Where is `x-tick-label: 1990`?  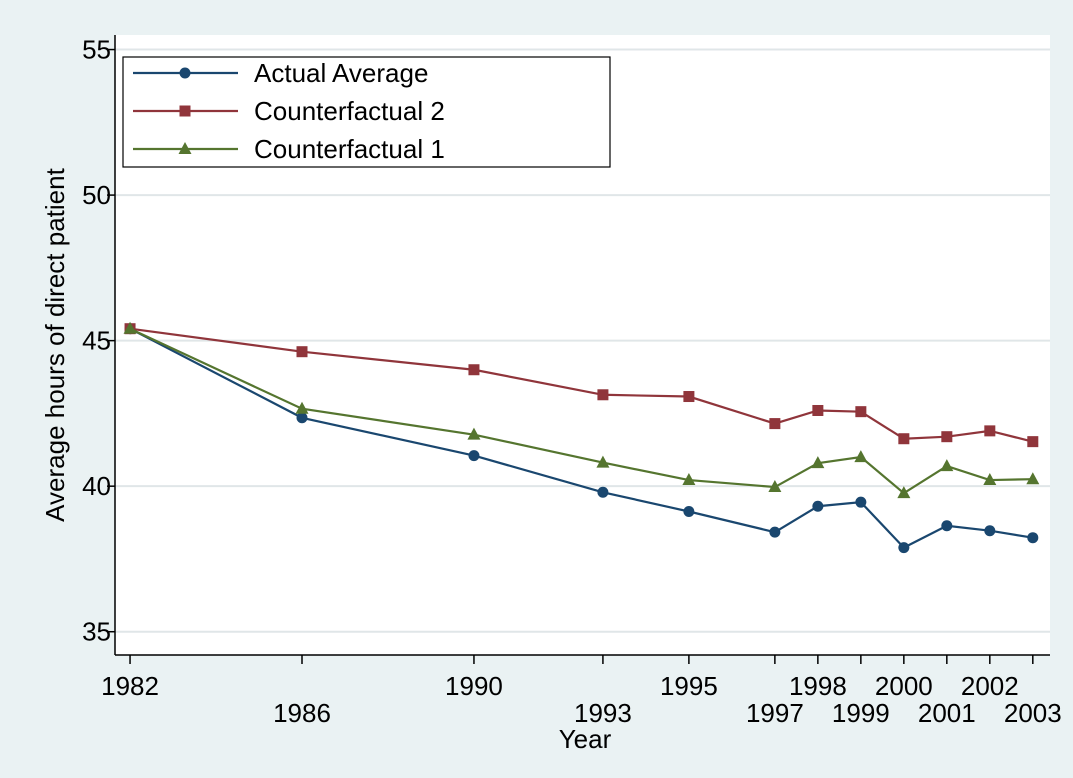 x-tick-label: 1990 is located at coordinates (474, 686).